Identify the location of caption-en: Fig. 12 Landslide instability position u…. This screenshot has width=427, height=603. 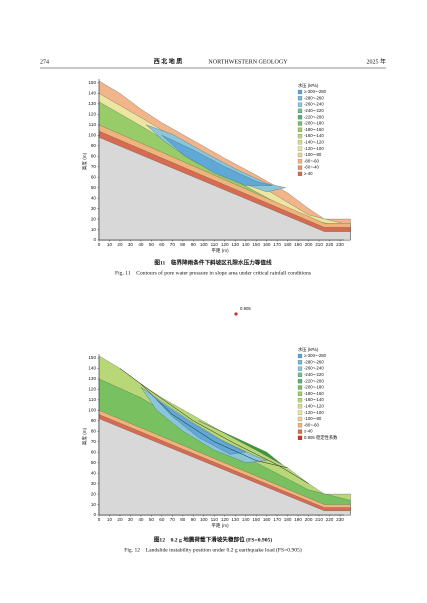
(213, 549).